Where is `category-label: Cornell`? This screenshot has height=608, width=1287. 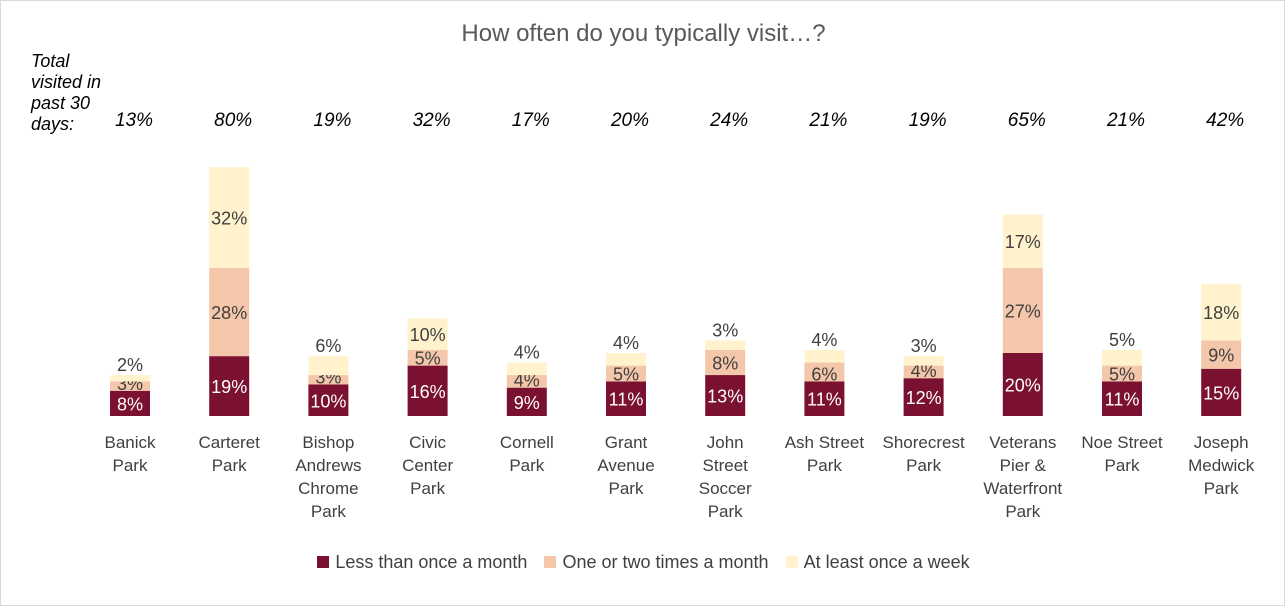 category-label: Cornell is located at coordinates (527, 442).